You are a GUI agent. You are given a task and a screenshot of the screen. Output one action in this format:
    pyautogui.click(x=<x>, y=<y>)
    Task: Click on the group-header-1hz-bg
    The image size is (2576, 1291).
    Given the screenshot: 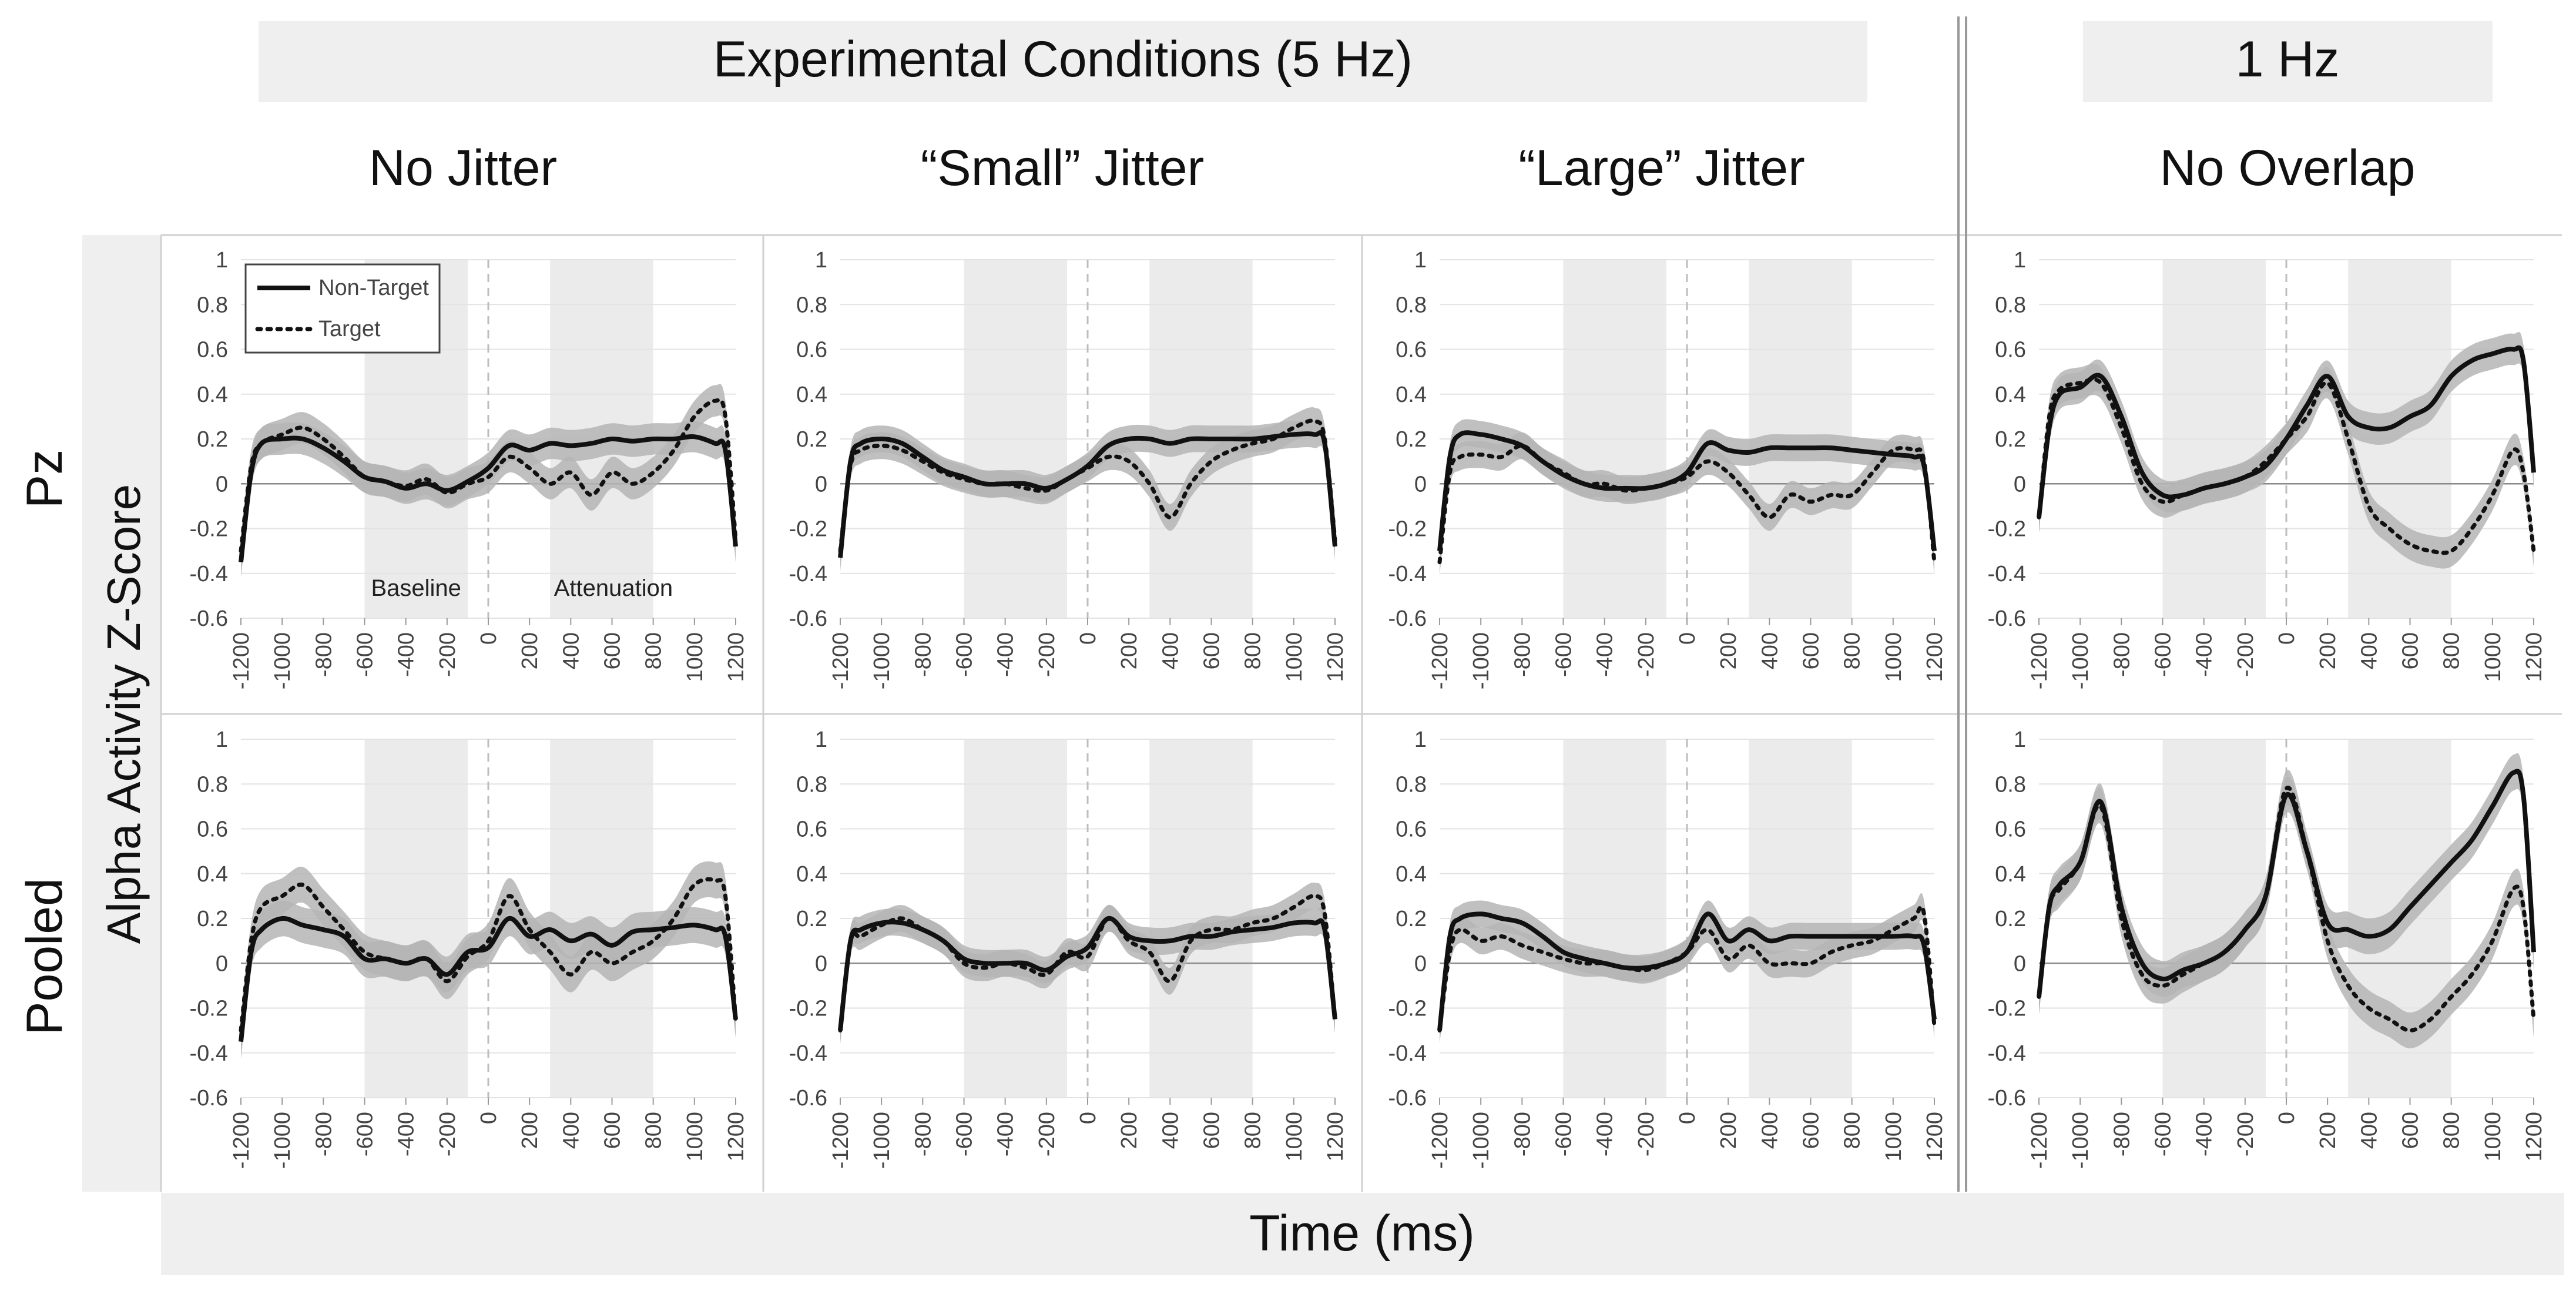 What is the action you would take?
    pyautogui.click(x=2288, y=61)
    